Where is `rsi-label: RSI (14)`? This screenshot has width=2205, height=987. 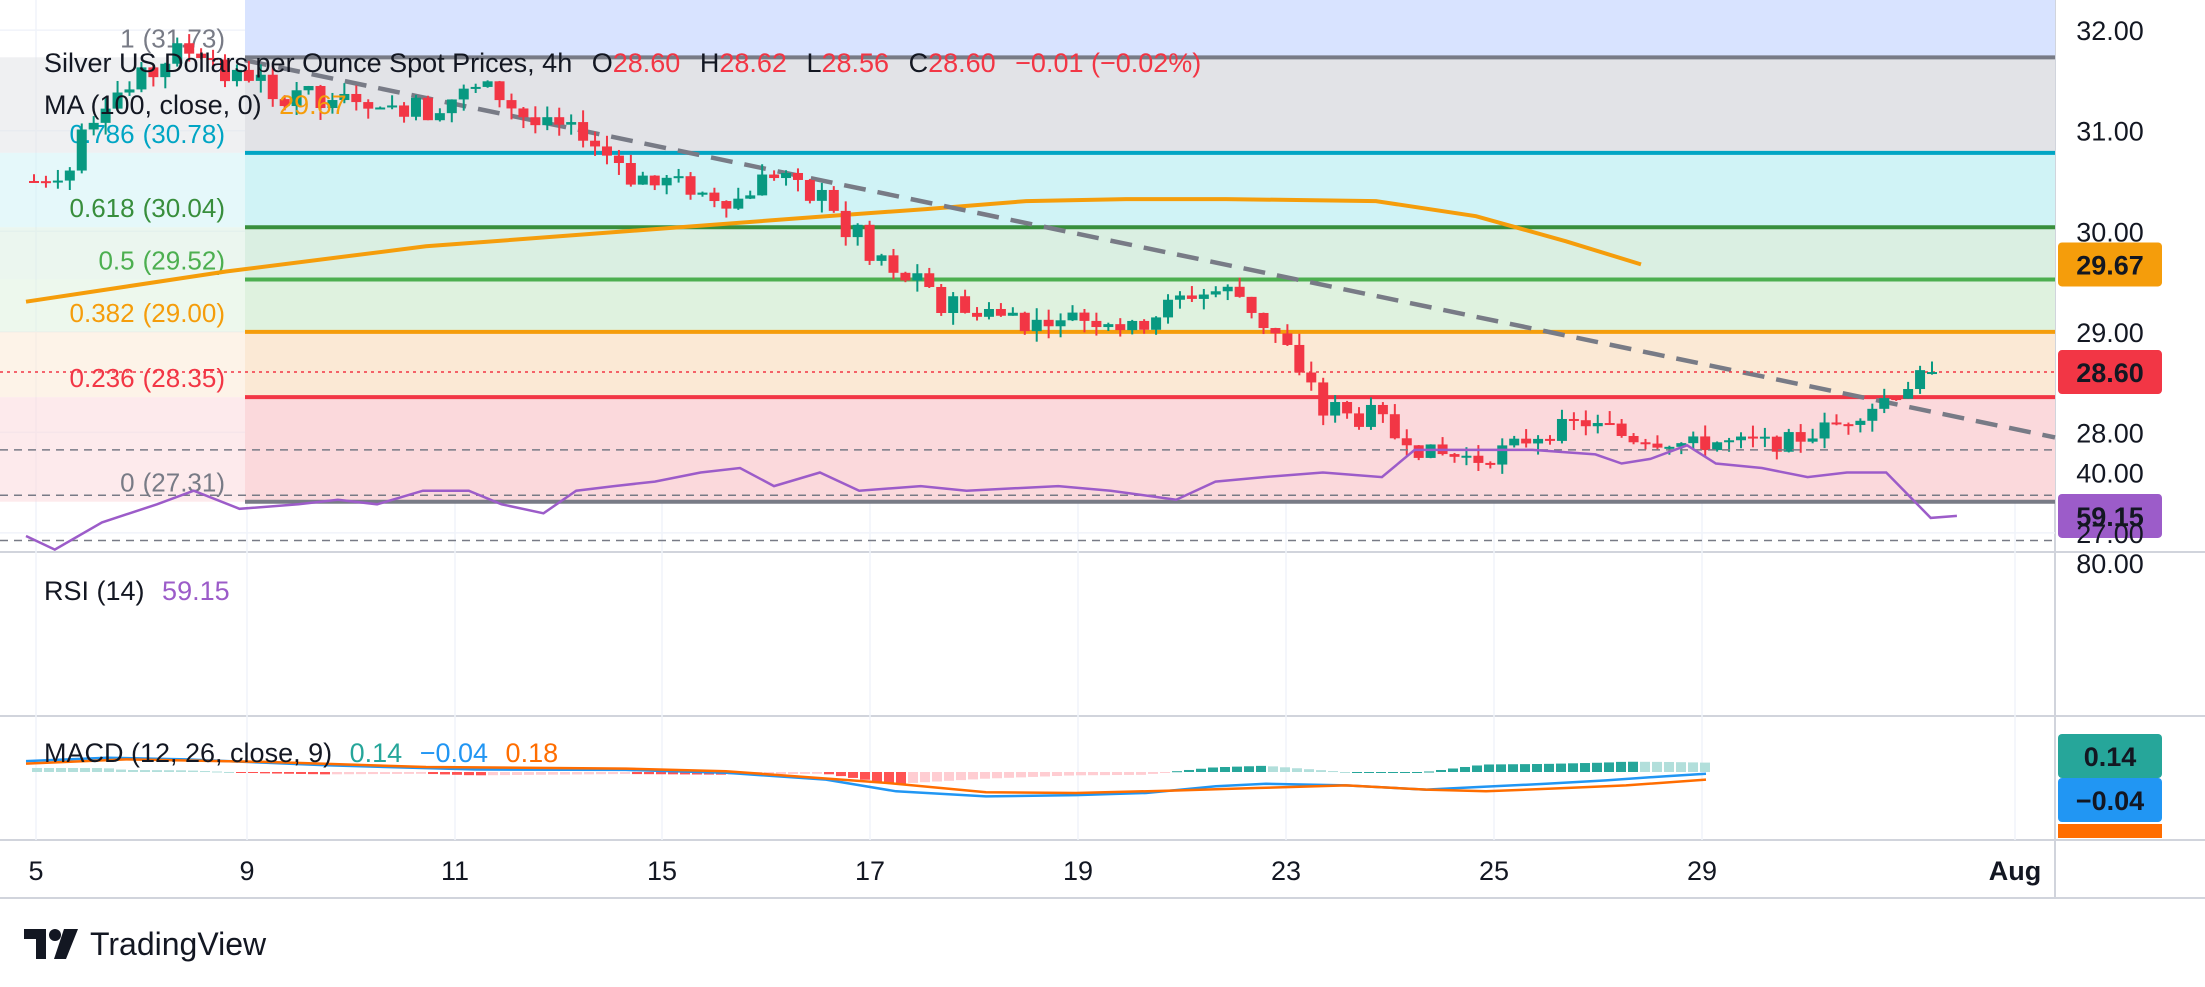
rsi-label: RSI (14) is located at coordinates (94, 591).